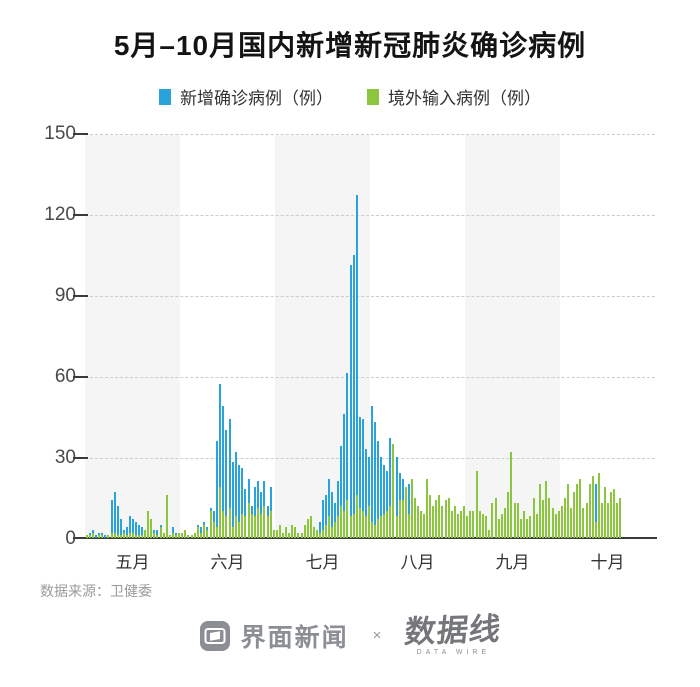 The width and height of the screenshot is (700, 687). I want to click on datawire-logo: 数据线 DATA WIRE, so click(453, 633).